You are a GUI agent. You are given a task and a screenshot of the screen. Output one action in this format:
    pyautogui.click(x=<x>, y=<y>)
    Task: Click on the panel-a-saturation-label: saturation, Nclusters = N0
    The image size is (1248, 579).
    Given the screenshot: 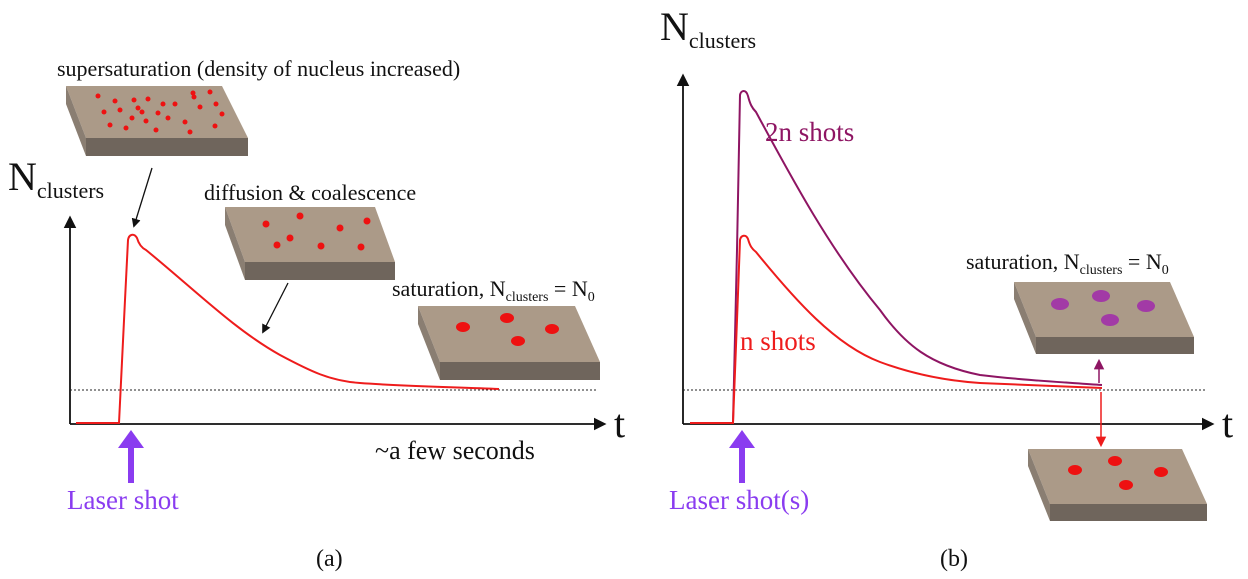 What is the action you would take?
    pyautogui.click(x=493, y=291)
    